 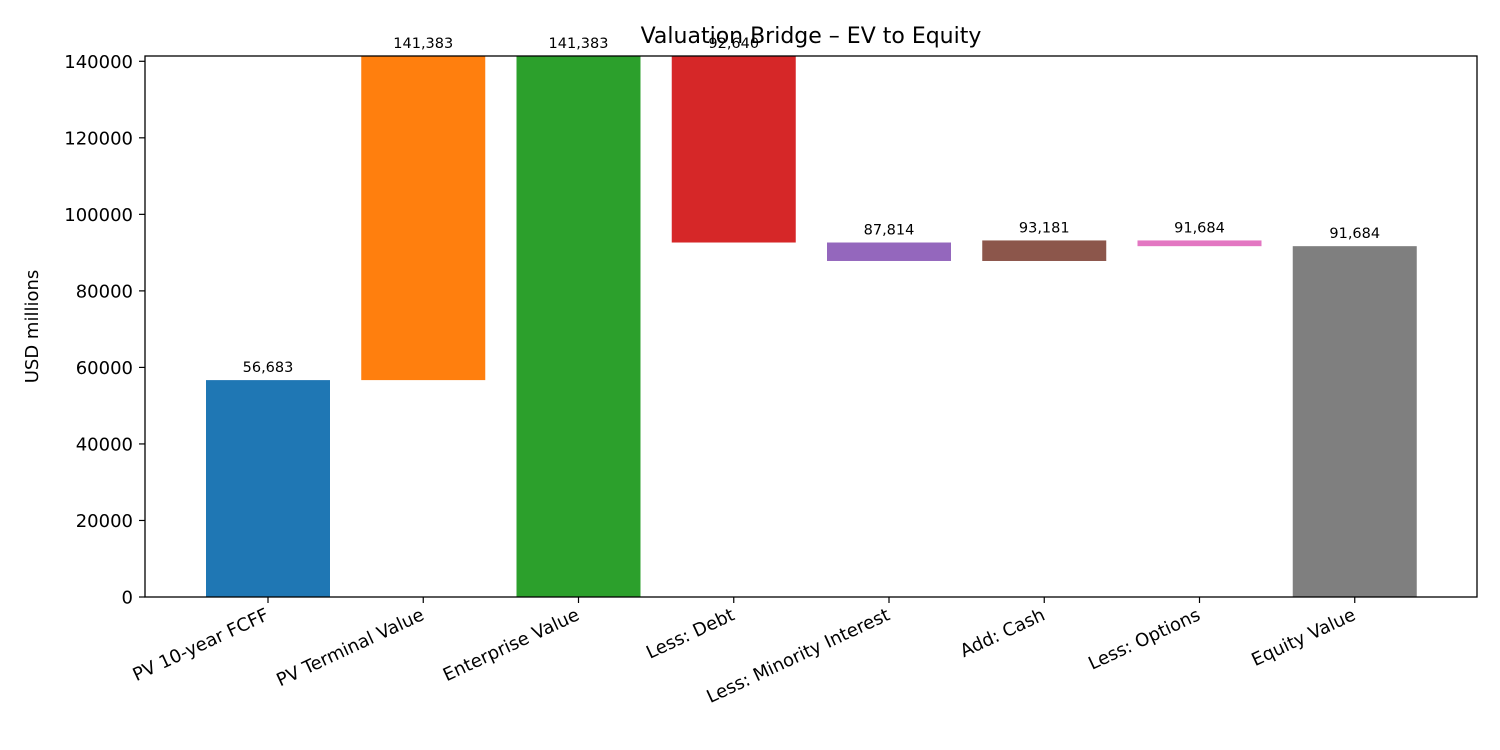 What do you see at coordinates (268, 368) in the screenshot?
I see `data-label: 56,683` at bounding box center [268, 368].